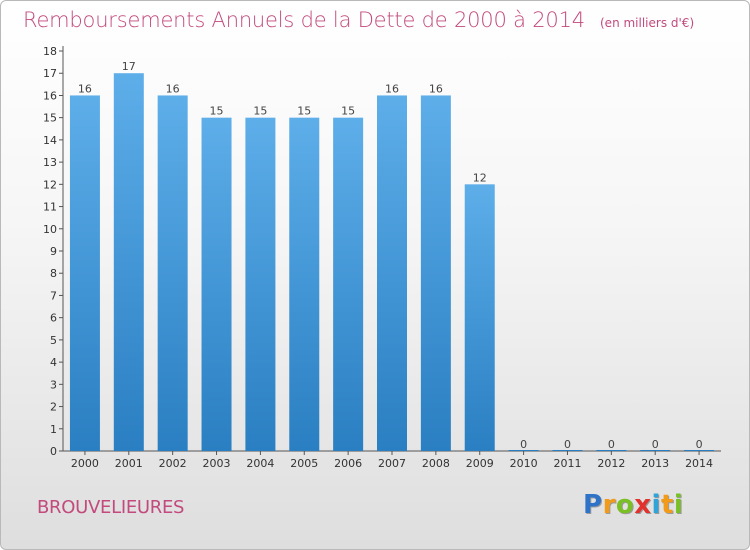 The width and height of the screenshot is (750, 550). I want to click on bar-2007, so click(392, 273).